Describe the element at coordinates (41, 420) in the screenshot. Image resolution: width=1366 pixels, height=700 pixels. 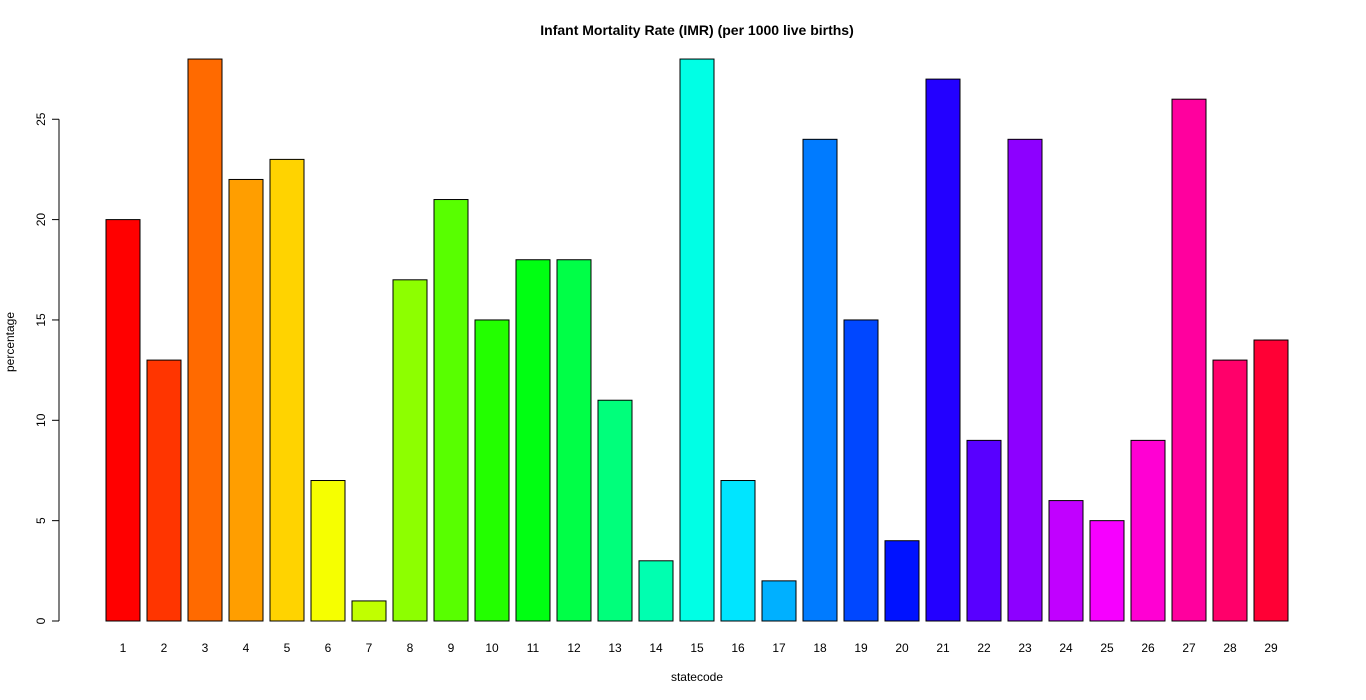
I see `y-tick-label: 10` at that location.